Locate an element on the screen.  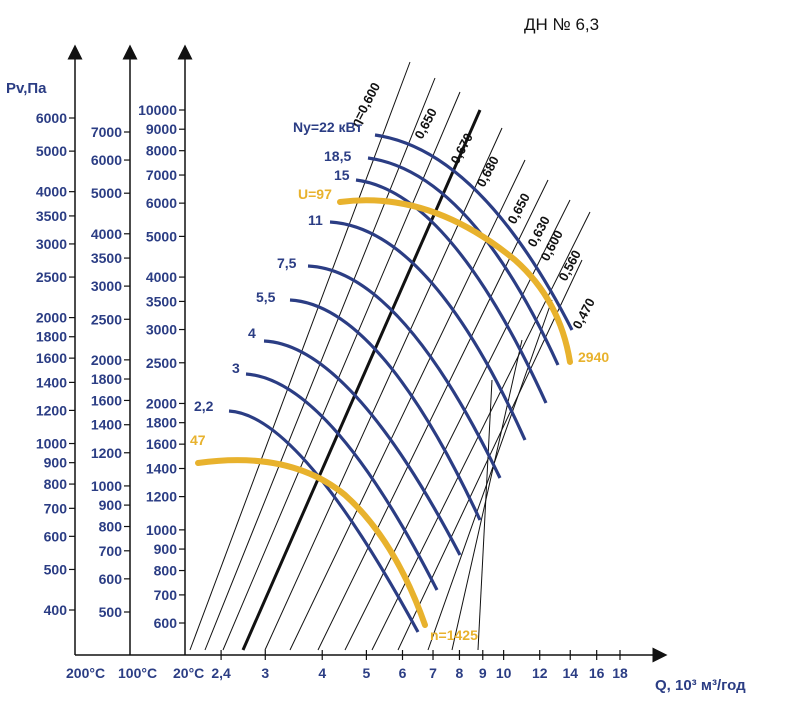
n-curve is located at coordinates (311, 542).